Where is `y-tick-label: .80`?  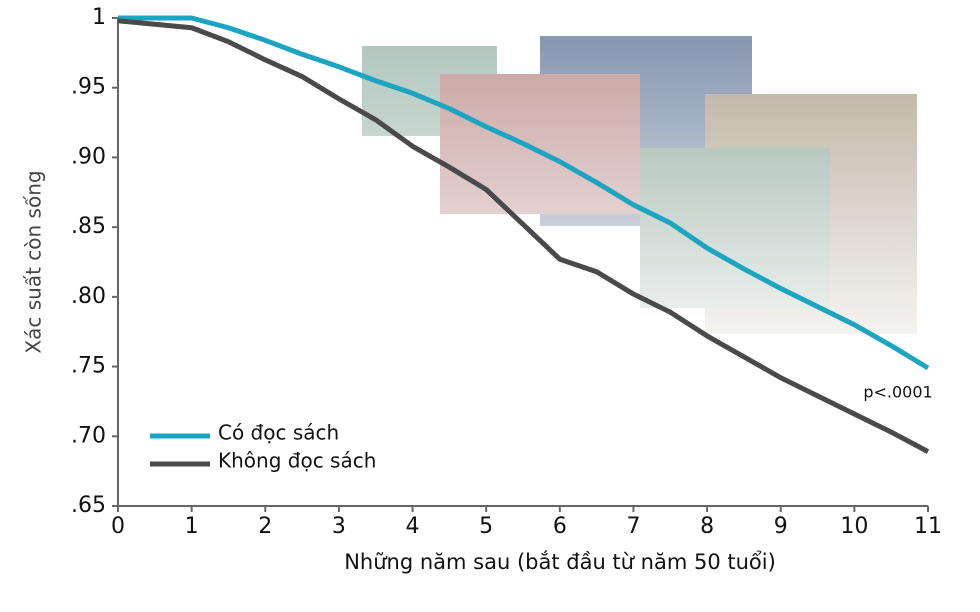 y-tick-label: .80 is located at coordinates (88, 296).